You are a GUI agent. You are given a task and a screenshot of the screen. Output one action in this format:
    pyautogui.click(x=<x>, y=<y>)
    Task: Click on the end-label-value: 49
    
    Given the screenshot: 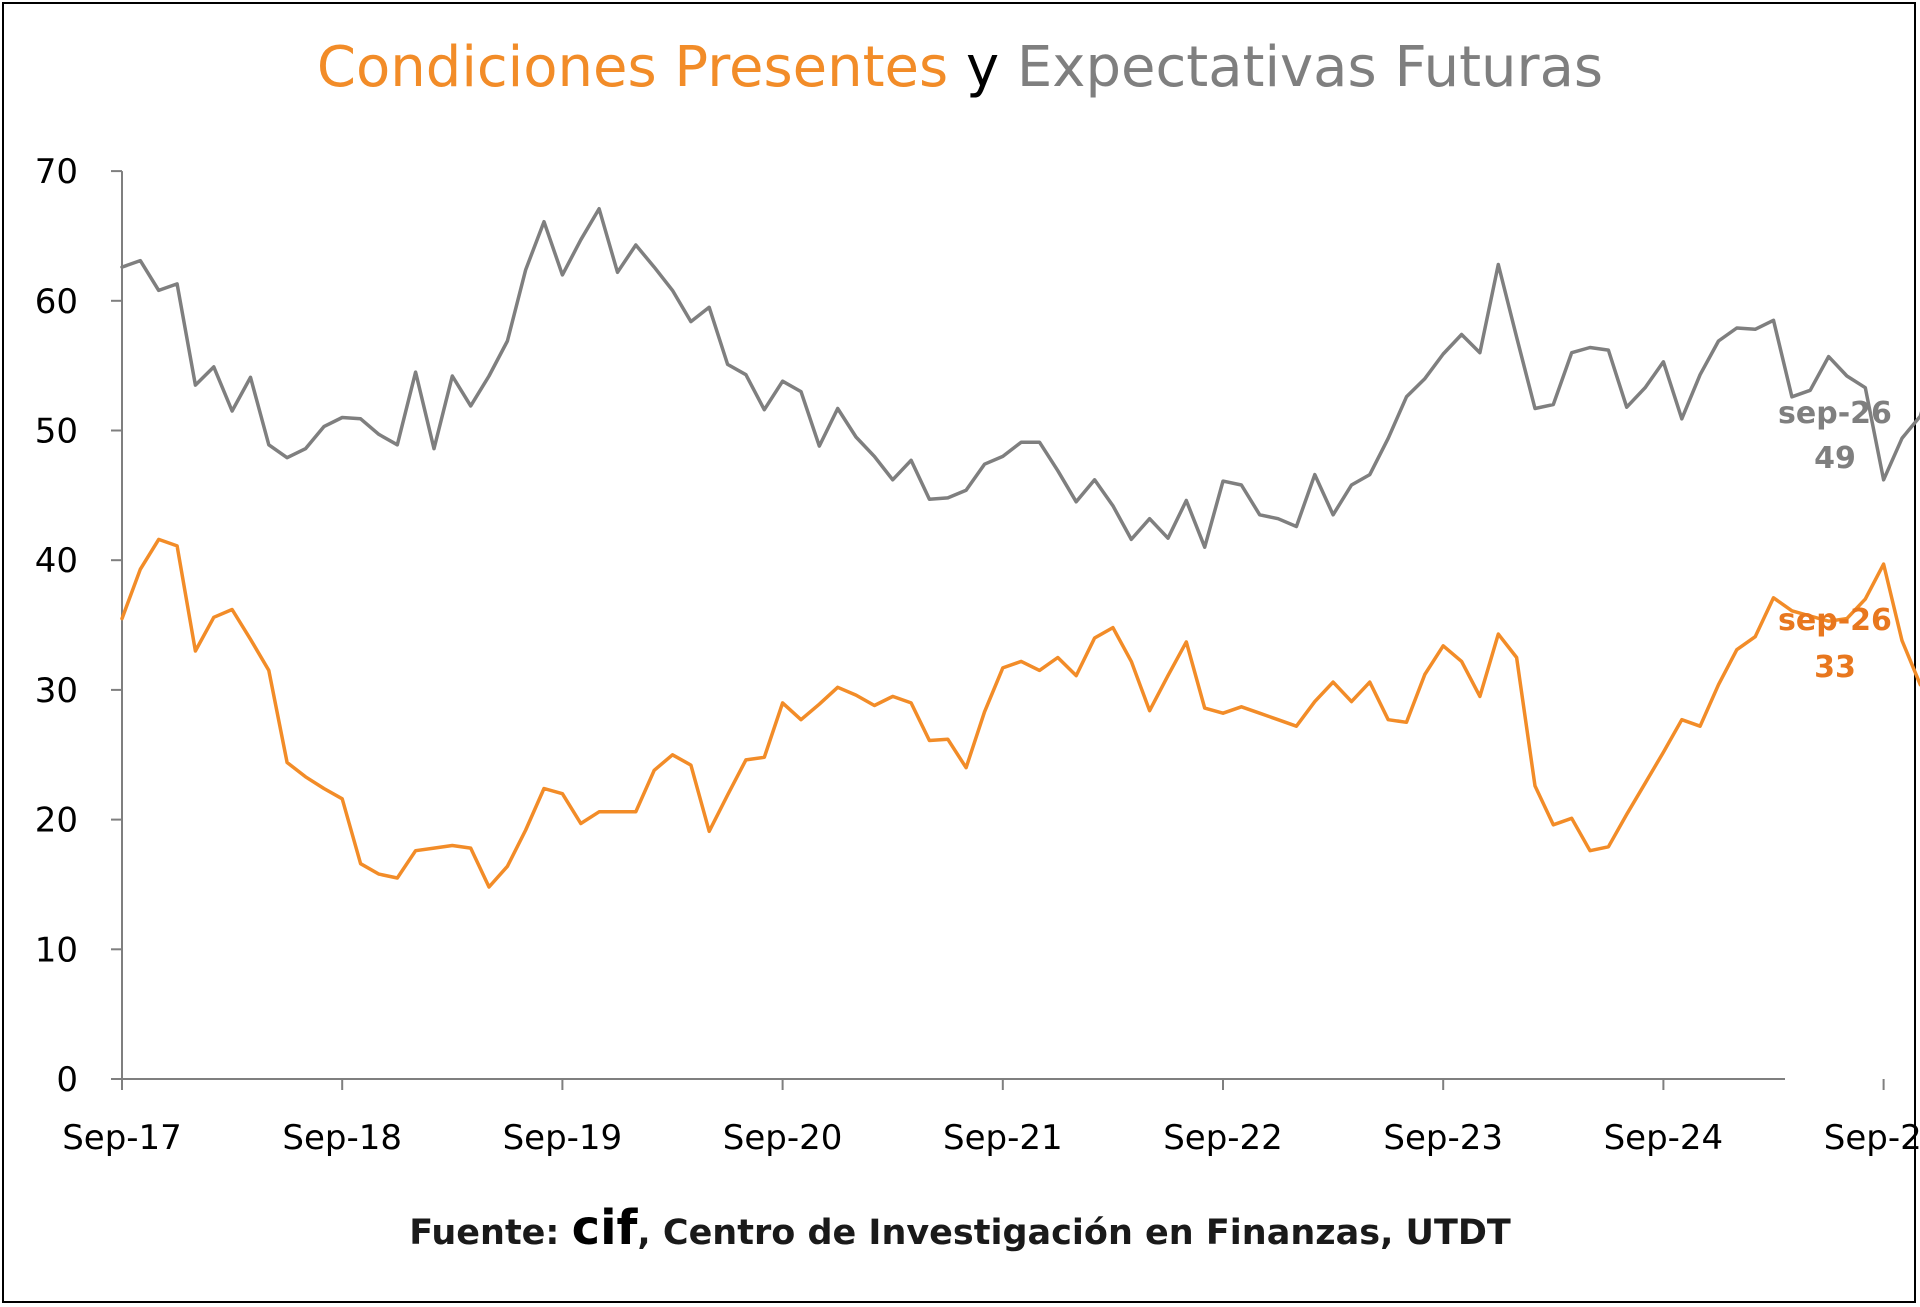 What is the action you would take?
    pyautogui.click(x=1835, y=458)
    